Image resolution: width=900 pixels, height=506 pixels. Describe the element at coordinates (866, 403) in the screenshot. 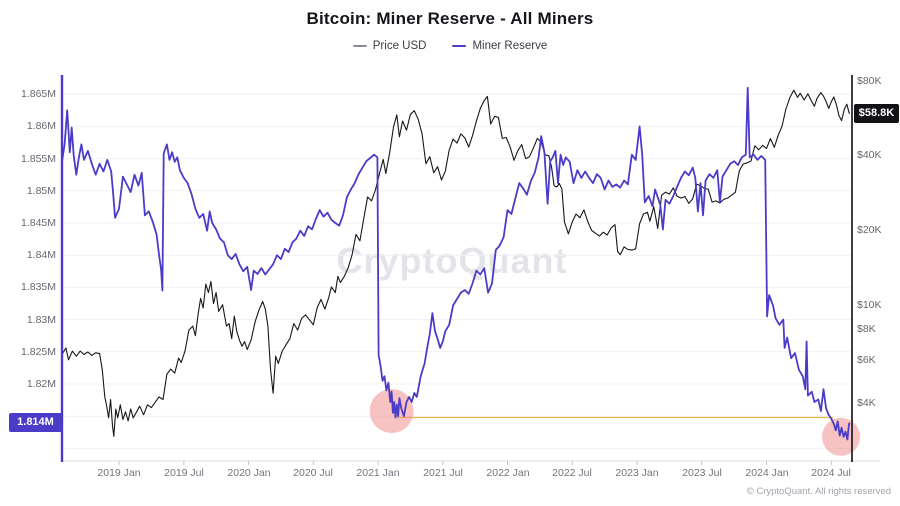

I see `right-axis-tick: $4K` at that location.